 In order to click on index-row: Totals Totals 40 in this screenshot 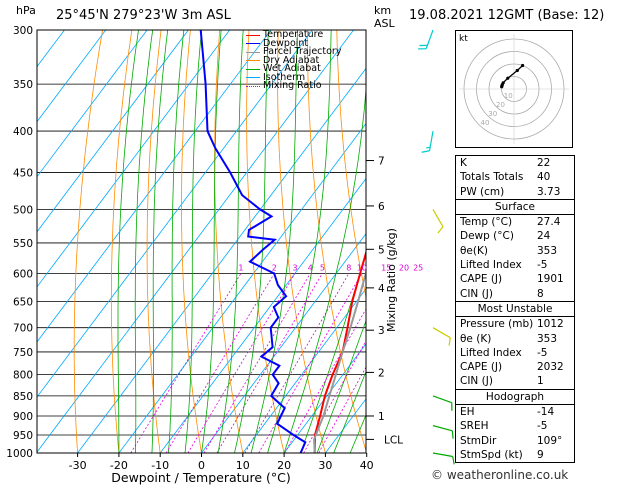, I will do `click(515, 177)`.